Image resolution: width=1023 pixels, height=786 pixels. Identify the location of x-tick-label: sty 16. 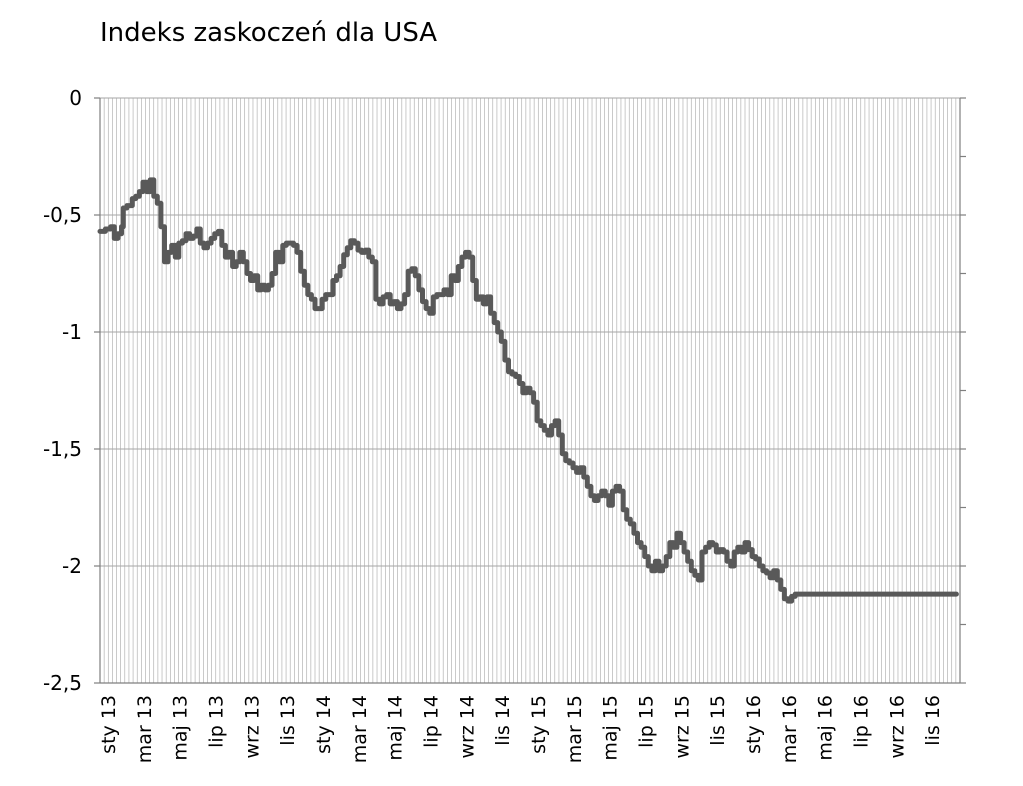
(754, 724).